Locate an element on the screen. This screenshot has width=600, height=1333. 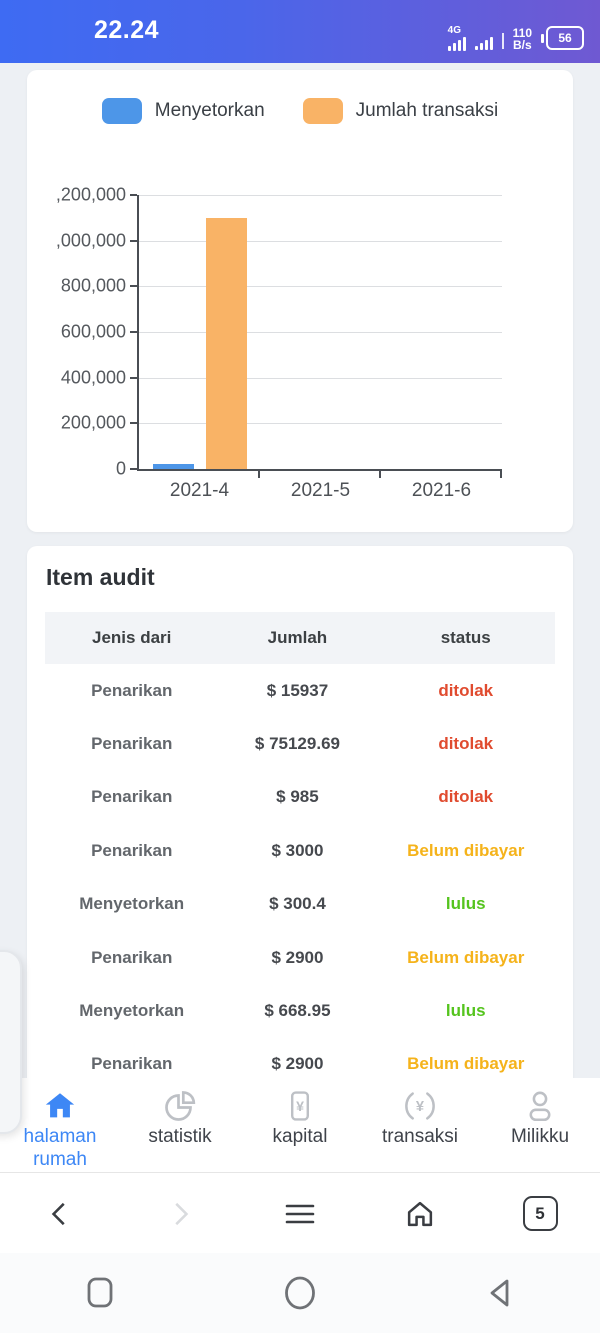
forward-icon is located at coordinates (182, 1213).